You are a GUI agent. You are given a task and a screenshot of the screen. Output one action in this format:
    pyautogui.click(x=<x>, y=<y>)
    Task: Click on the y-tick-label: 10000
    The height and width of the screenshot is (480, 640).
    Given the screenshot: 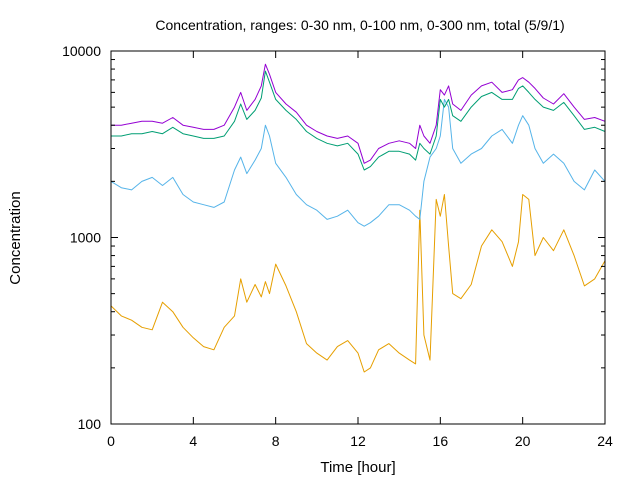 What is the action you would take?
    pyautogui.click(x=81, y=51)
    